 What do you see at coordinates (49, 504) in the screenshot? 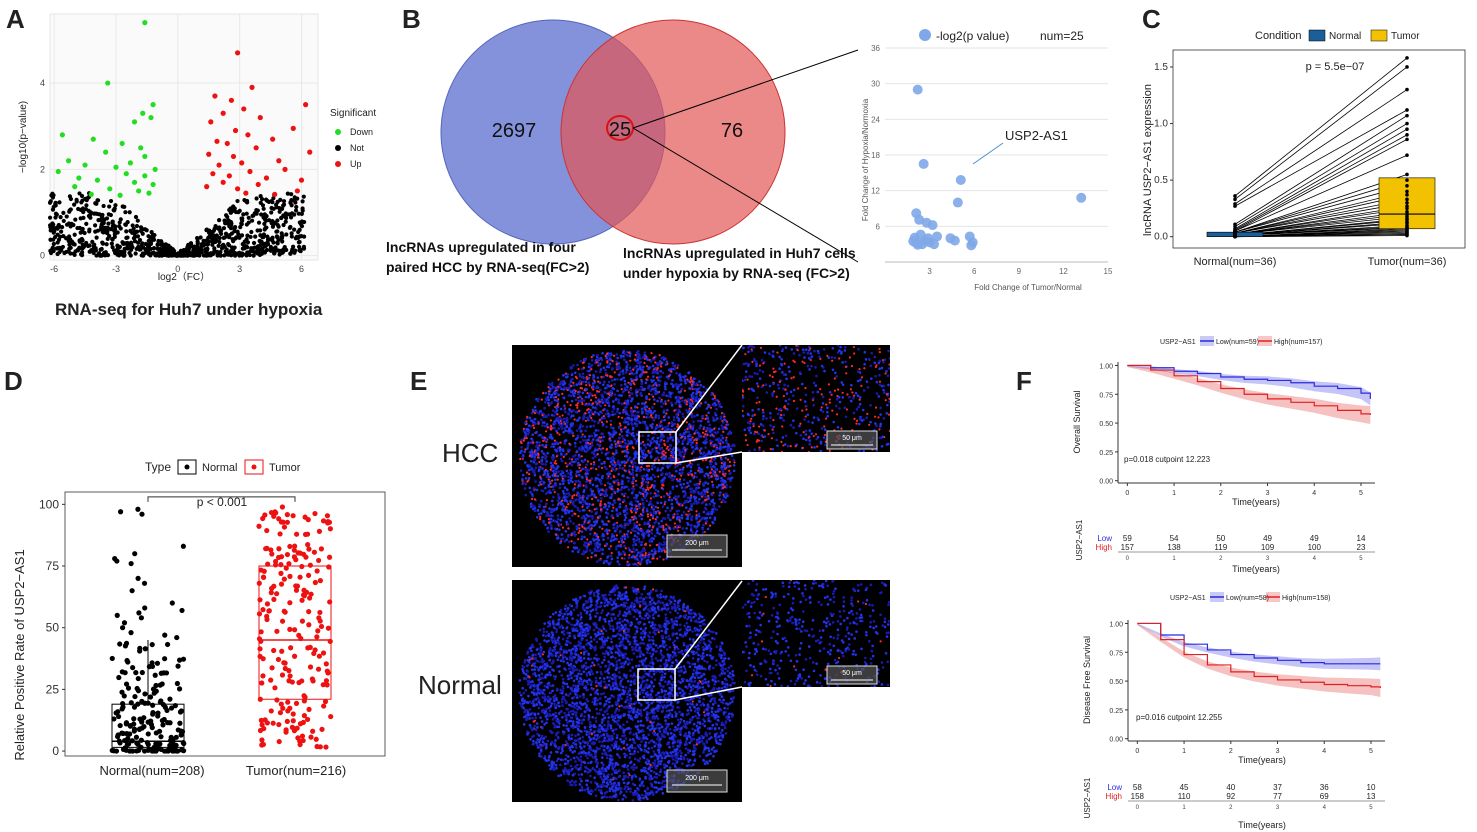
I see `d-ytick-4: 100` at bounding box center [49, 504].